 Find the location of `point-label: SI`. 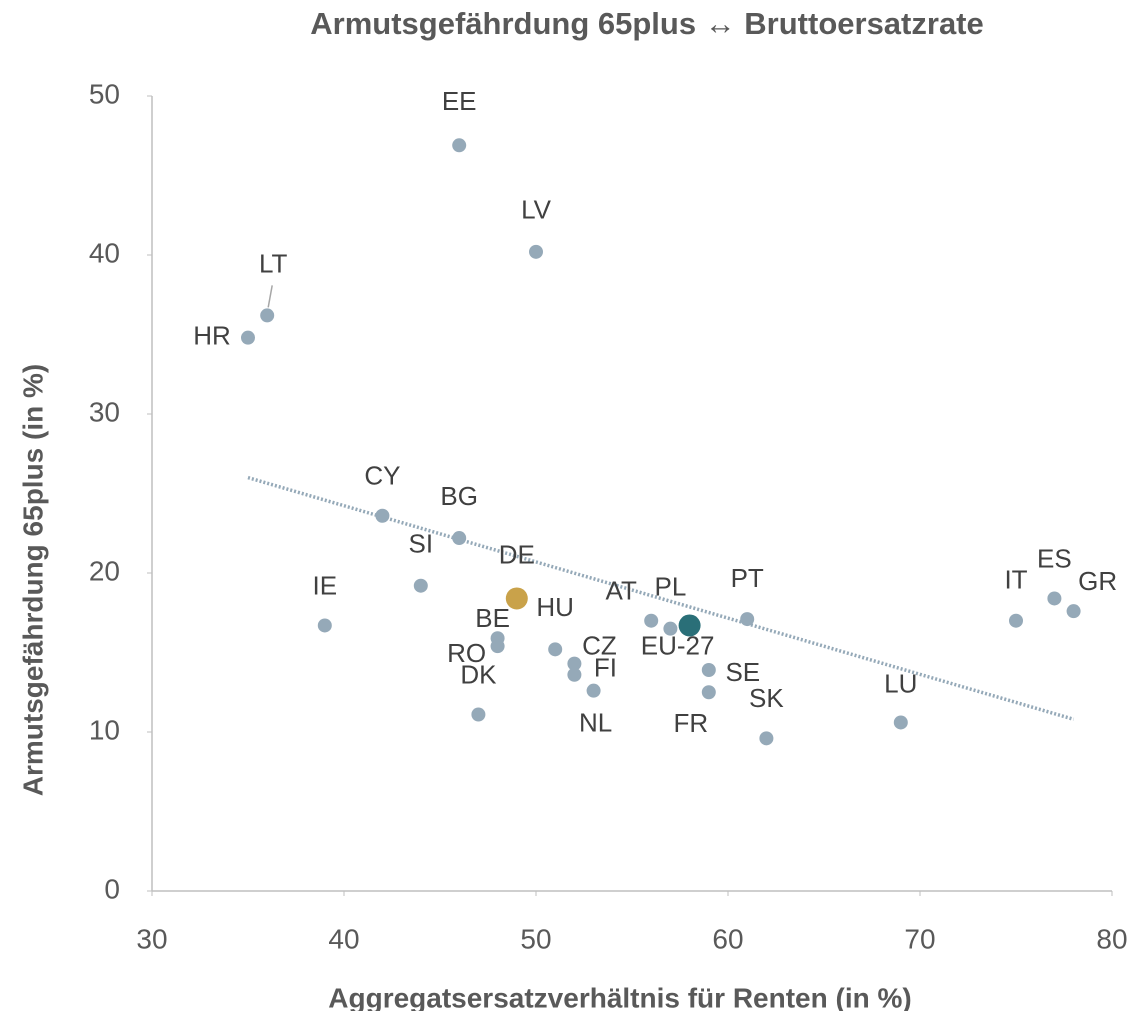

point-label: SI is located at coordinates (421, 544).